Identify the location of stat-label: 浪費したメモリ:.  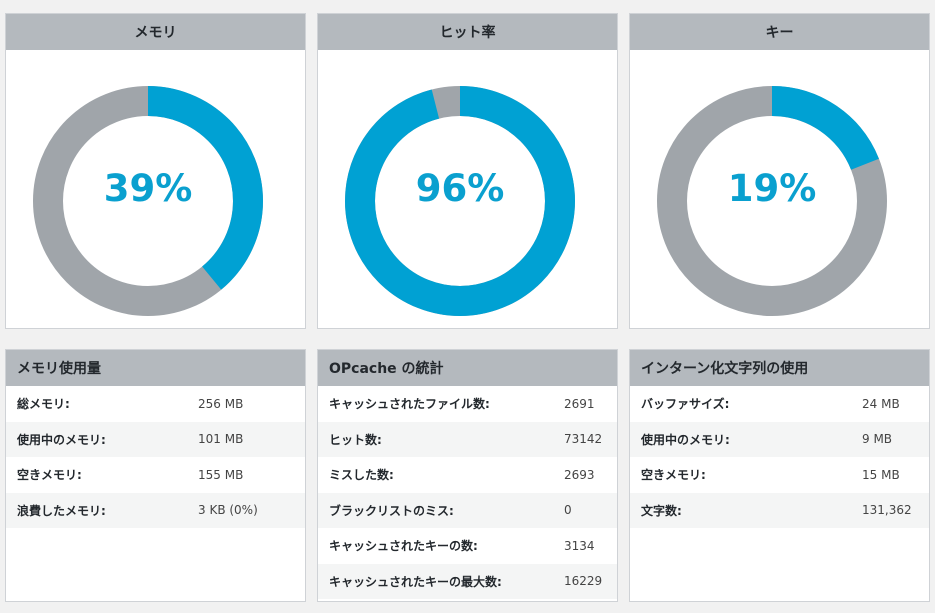
(61, 510).